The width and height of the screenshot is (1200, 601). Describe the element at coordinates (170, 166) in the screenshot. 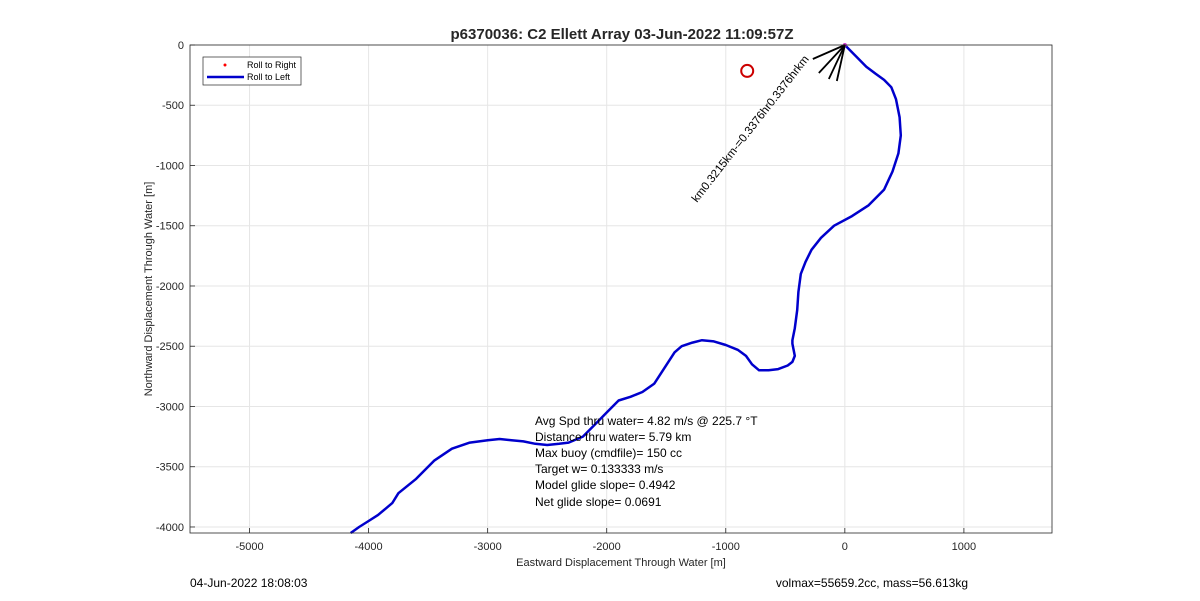

I see `y-tick-label: -1000` at that location.